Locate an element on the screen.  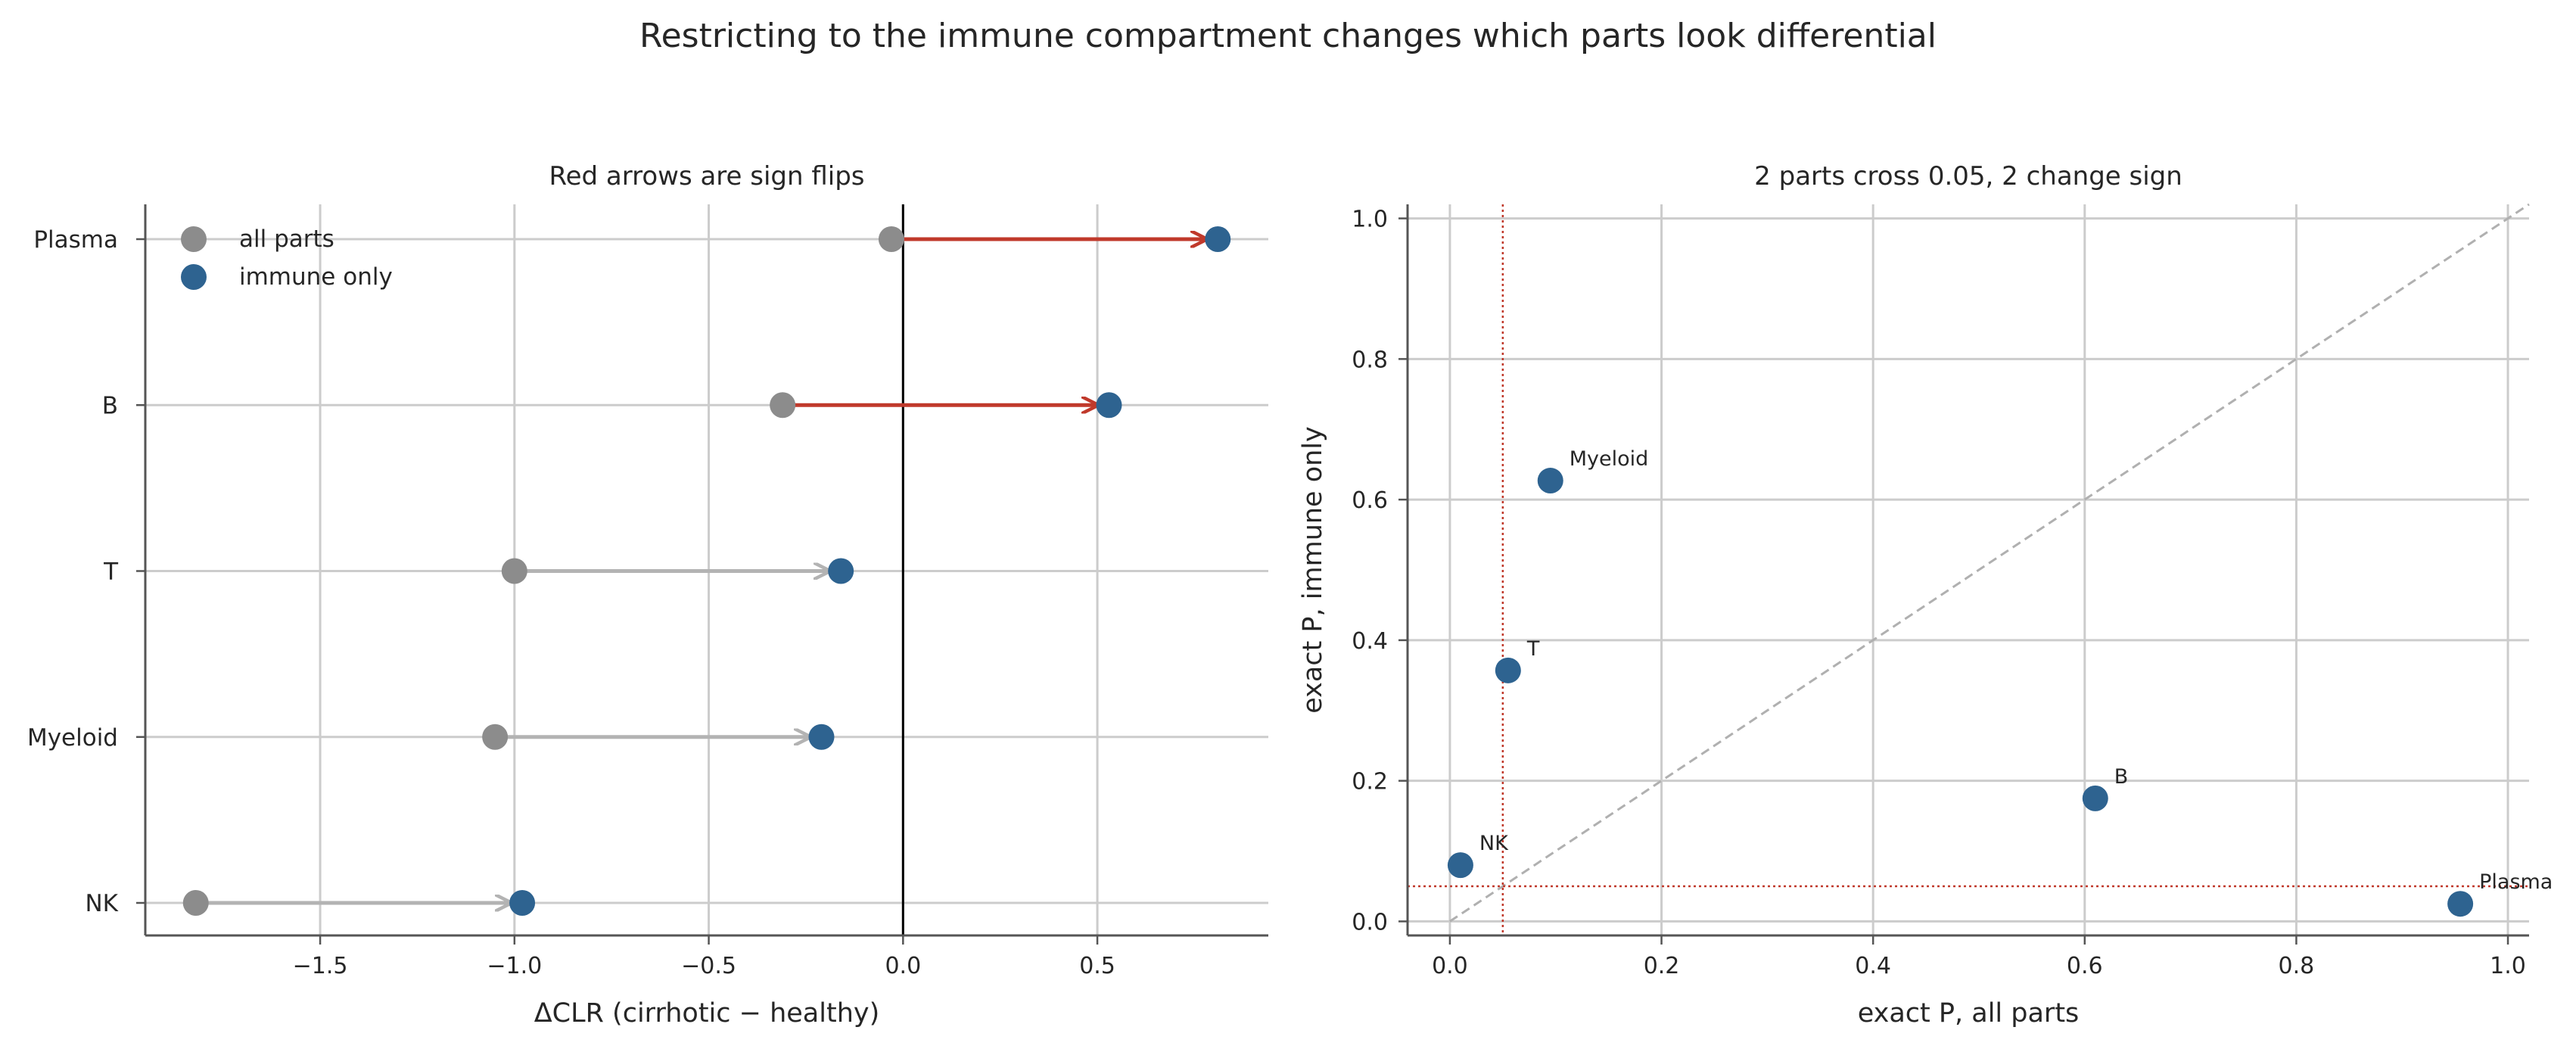
x-tick-label: 0.6 is located at coordinates (2085, 966).